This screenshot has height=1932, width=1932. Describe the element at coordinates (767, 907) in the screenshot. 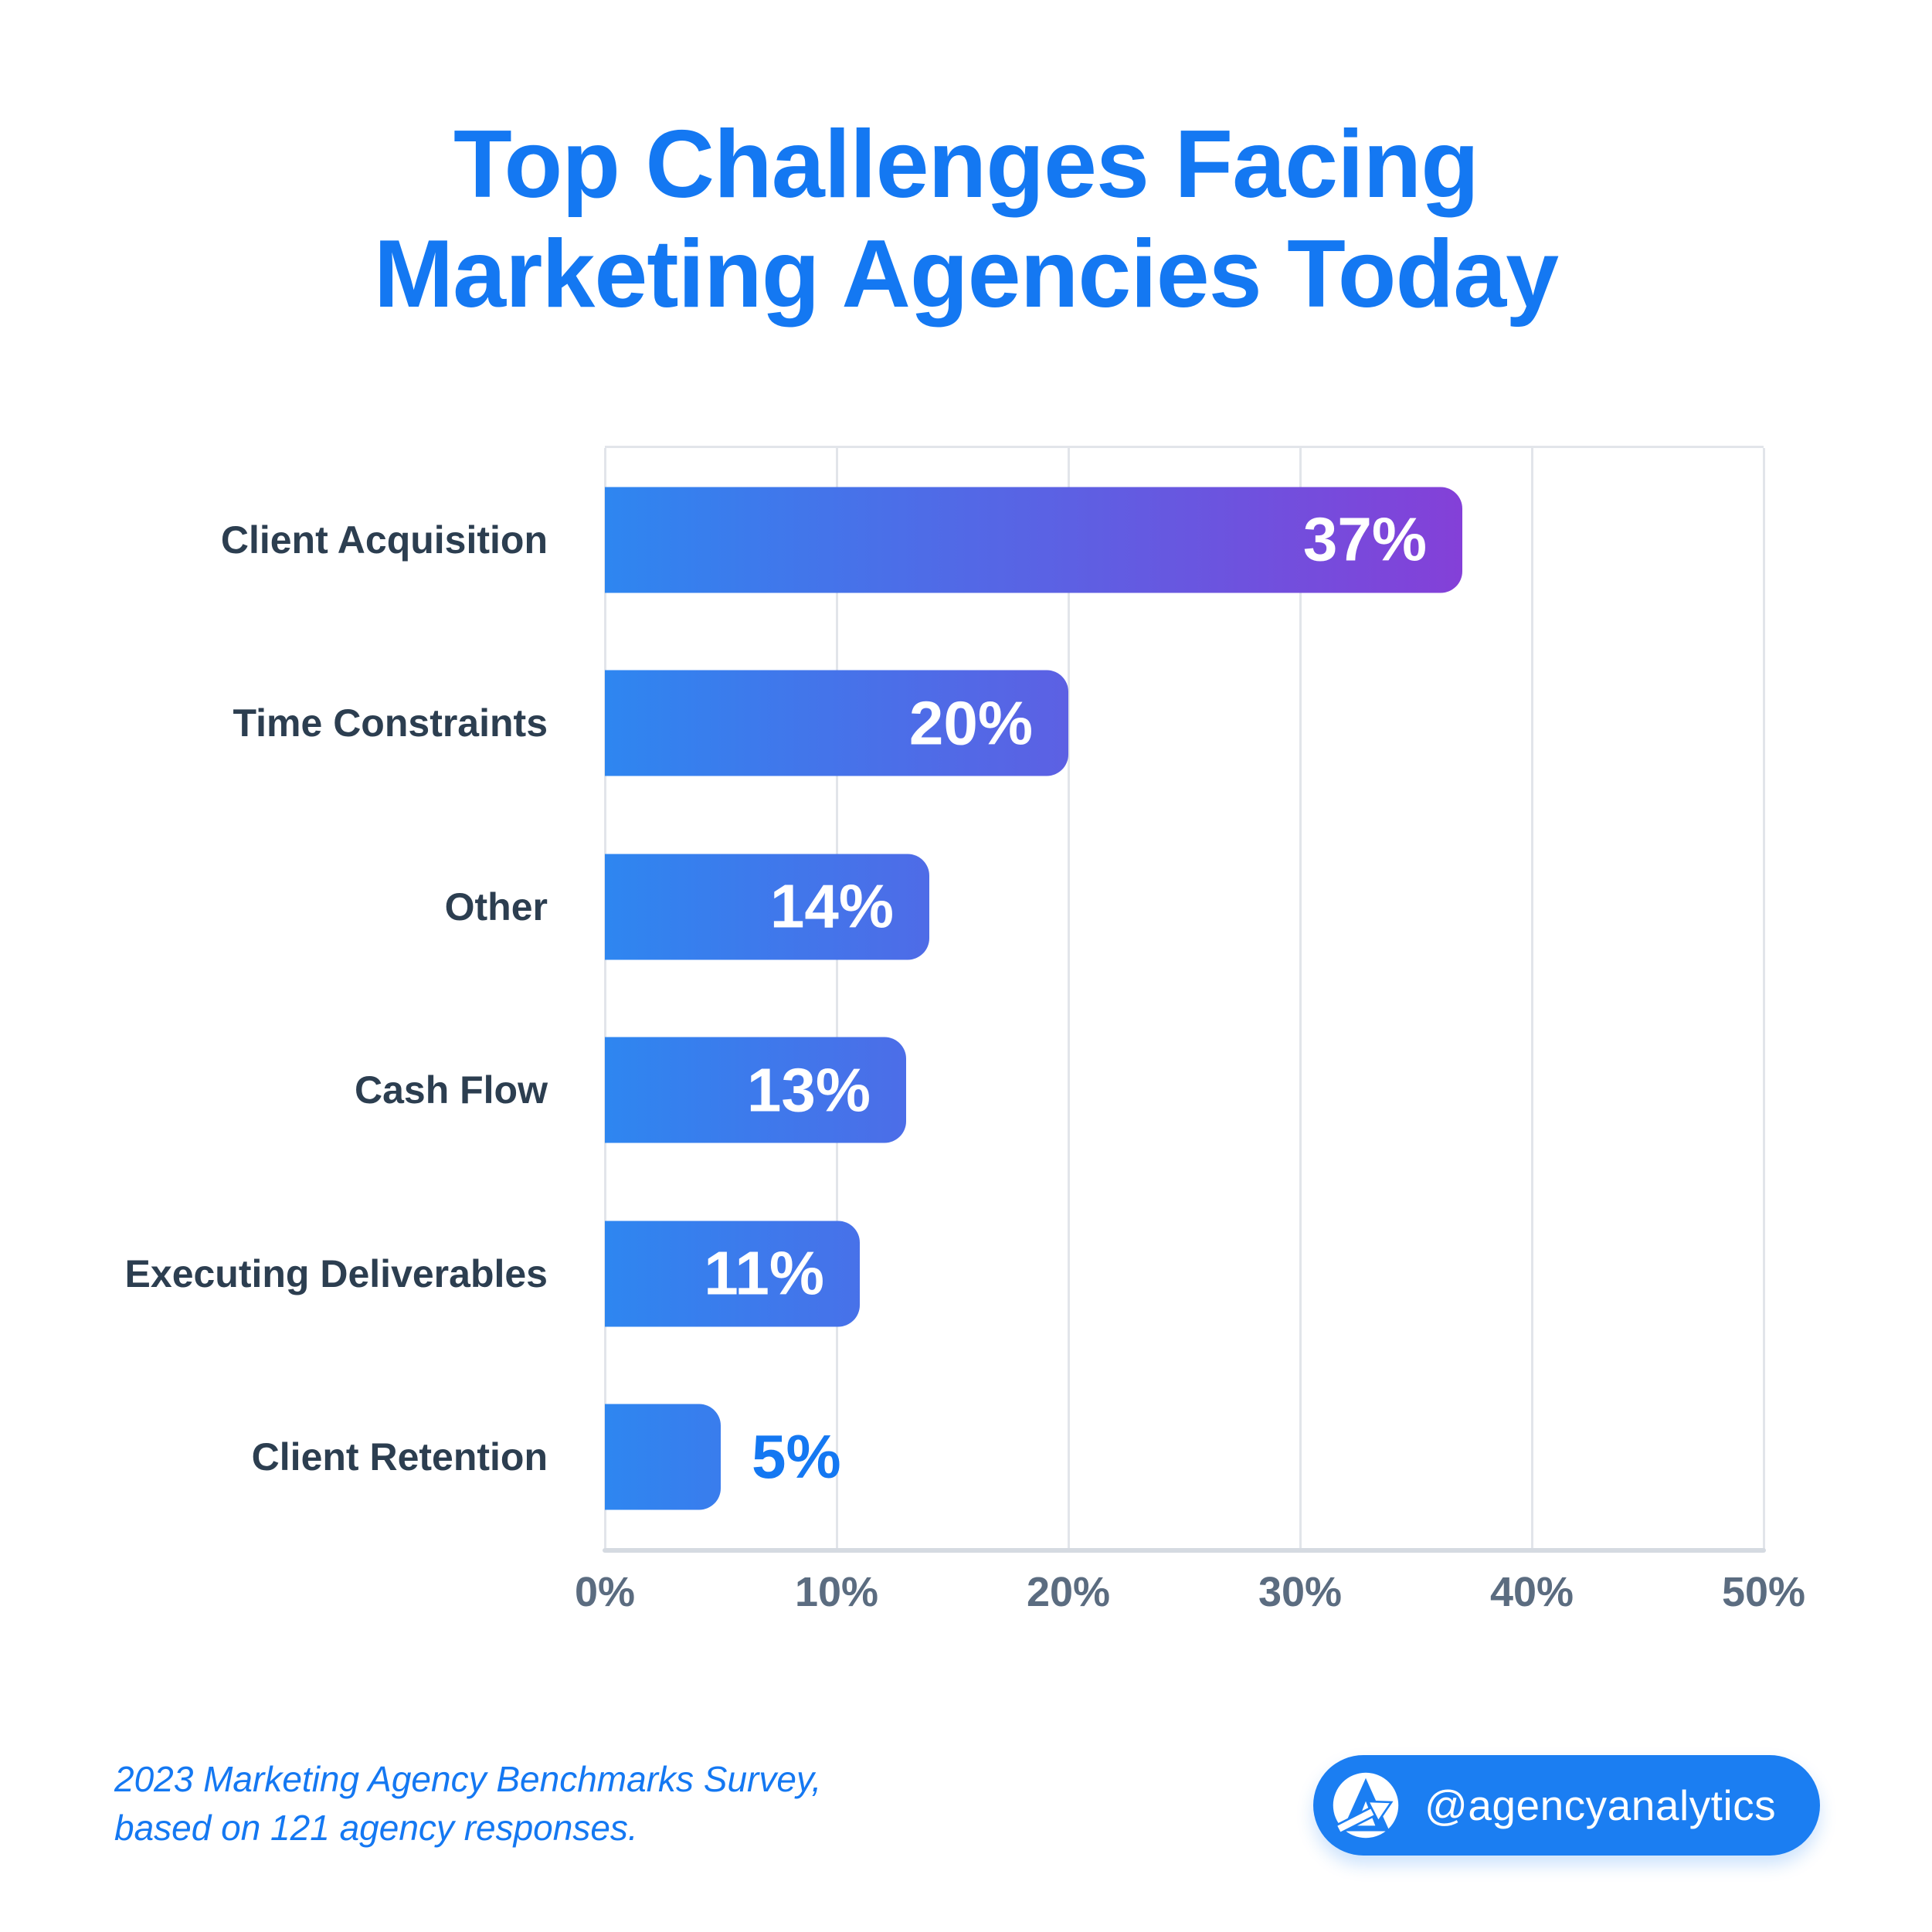

I see `bar-other: 14%` at that location.